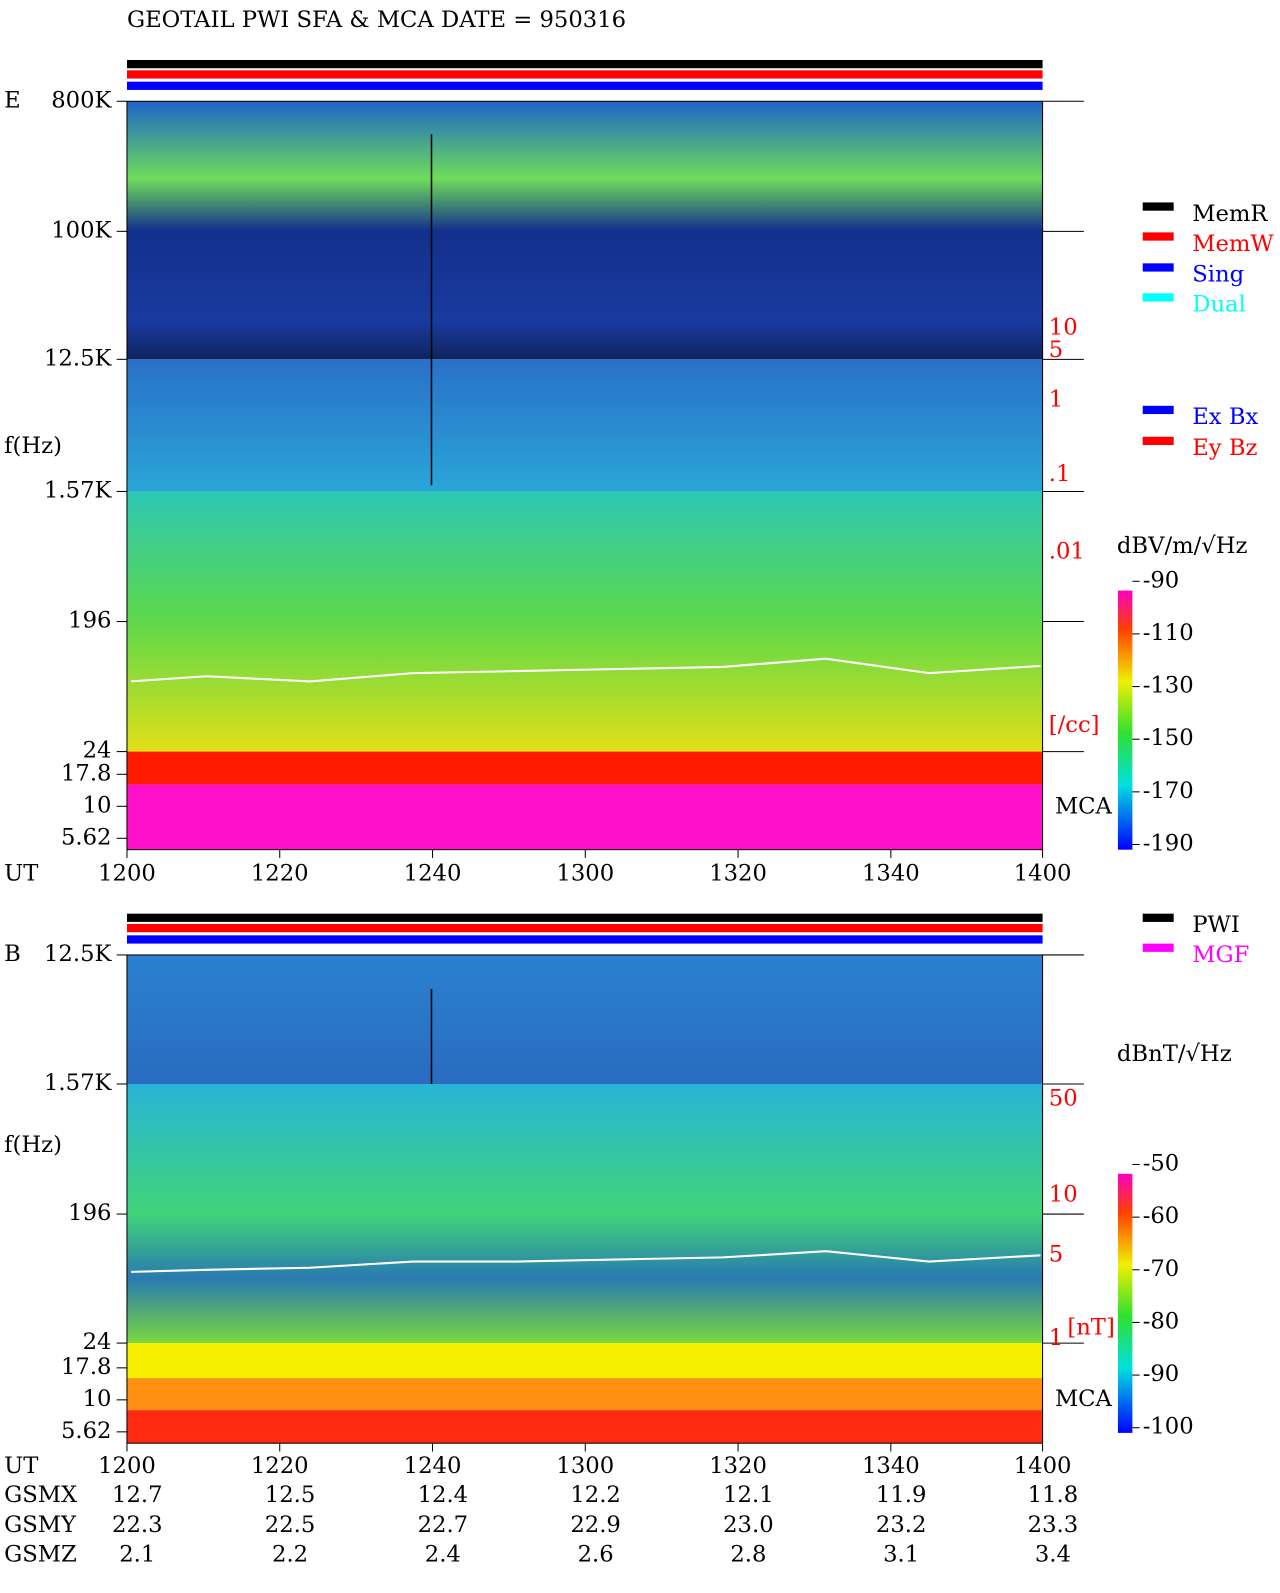 This screenshot has width=1280, height=1593. What do you see at coordinates (443, 1495) in the screenshot?
I see `orbit-value: 12.4` at bounding box center [443, 1495].